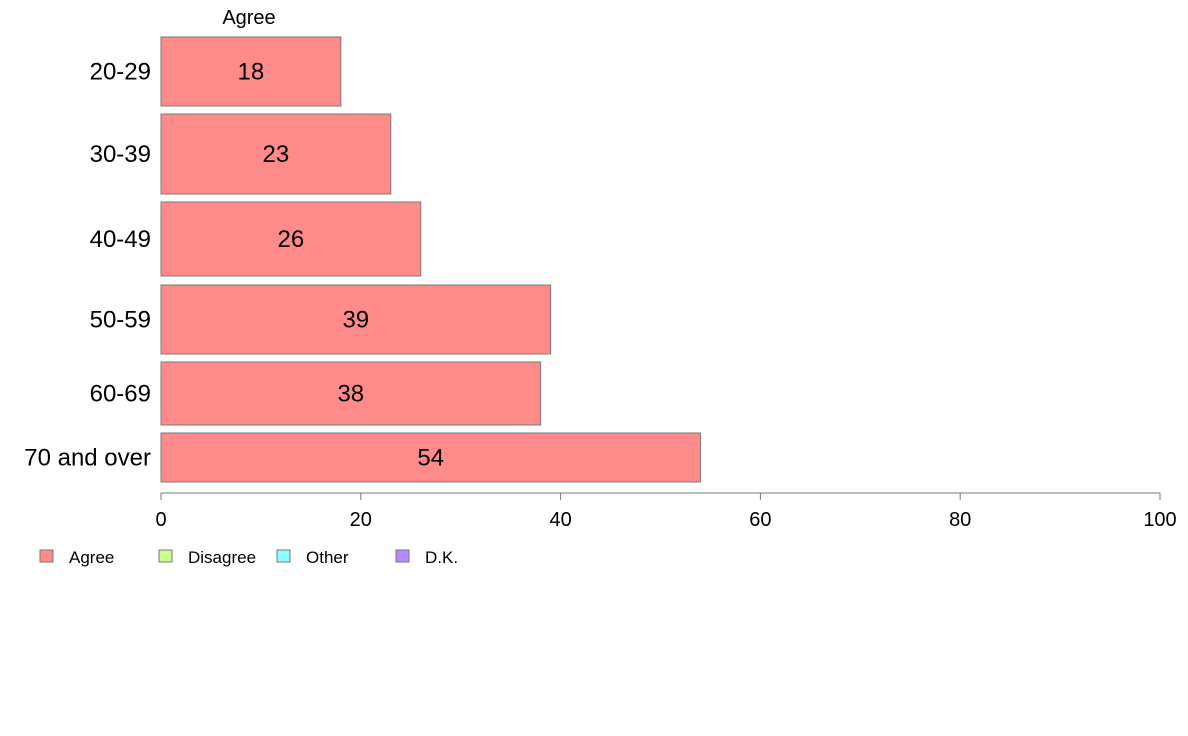 The image size is (1188, 736). Describe the element at coordinates (120, 394) in the screenshot. I see `category-label: 60-69` at that location.